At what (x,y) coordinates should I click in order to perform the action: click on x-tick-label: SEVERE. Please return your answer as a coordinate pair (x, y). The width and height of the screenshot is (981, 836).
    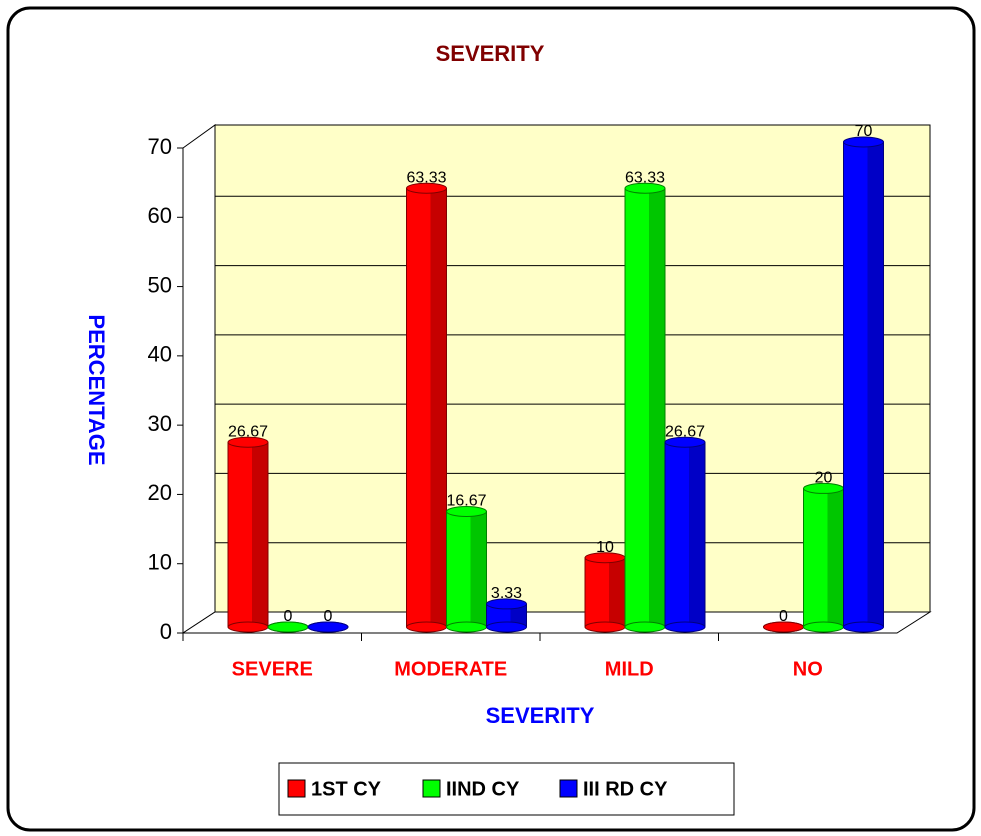
    Looking at the image, I should click on (272, 669).